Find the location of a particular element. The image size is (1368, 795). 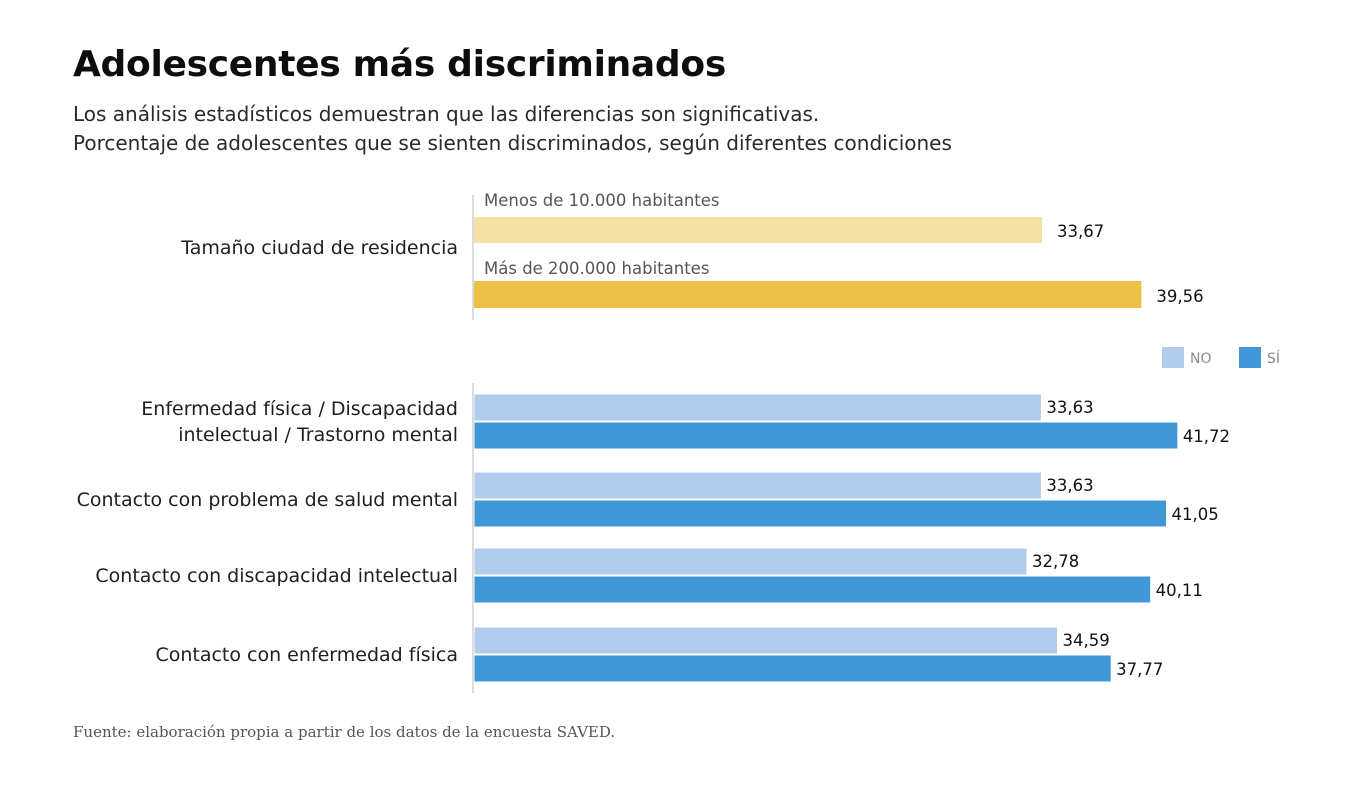

category-label-physical-illness-contact: Contacto con enfermedad física is located at coordinates (306, 655).